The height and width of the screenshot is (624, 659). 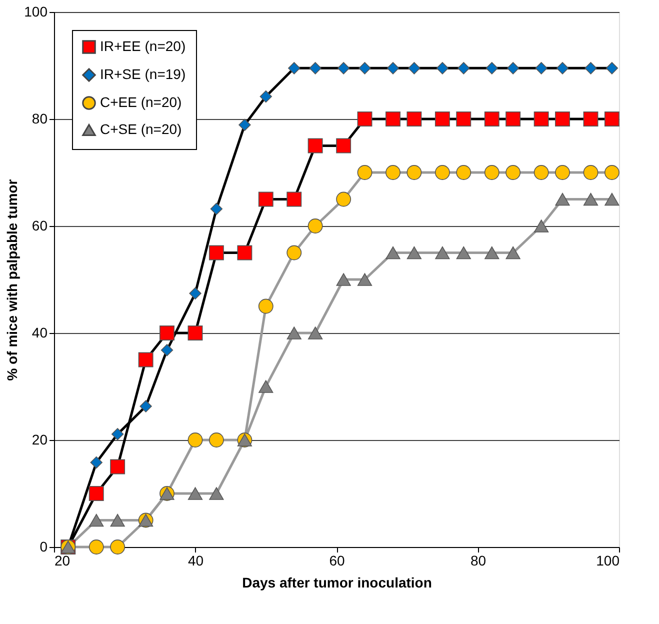 What do you see at coordinates (12, 279) in the screenshot?
I see `y-axis-title: % of mice with palpable tumor` at bounding box center [12, 279].